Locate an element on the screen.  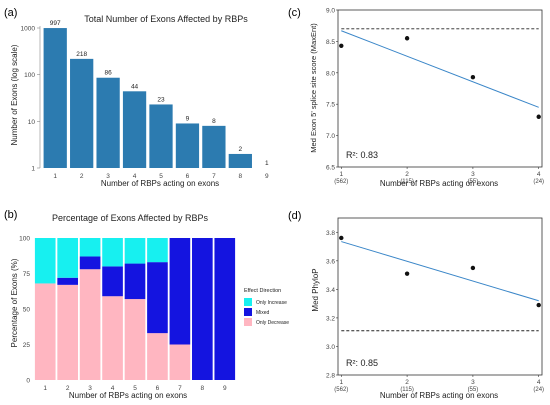
fit-line is located at coordinates (440, 69).